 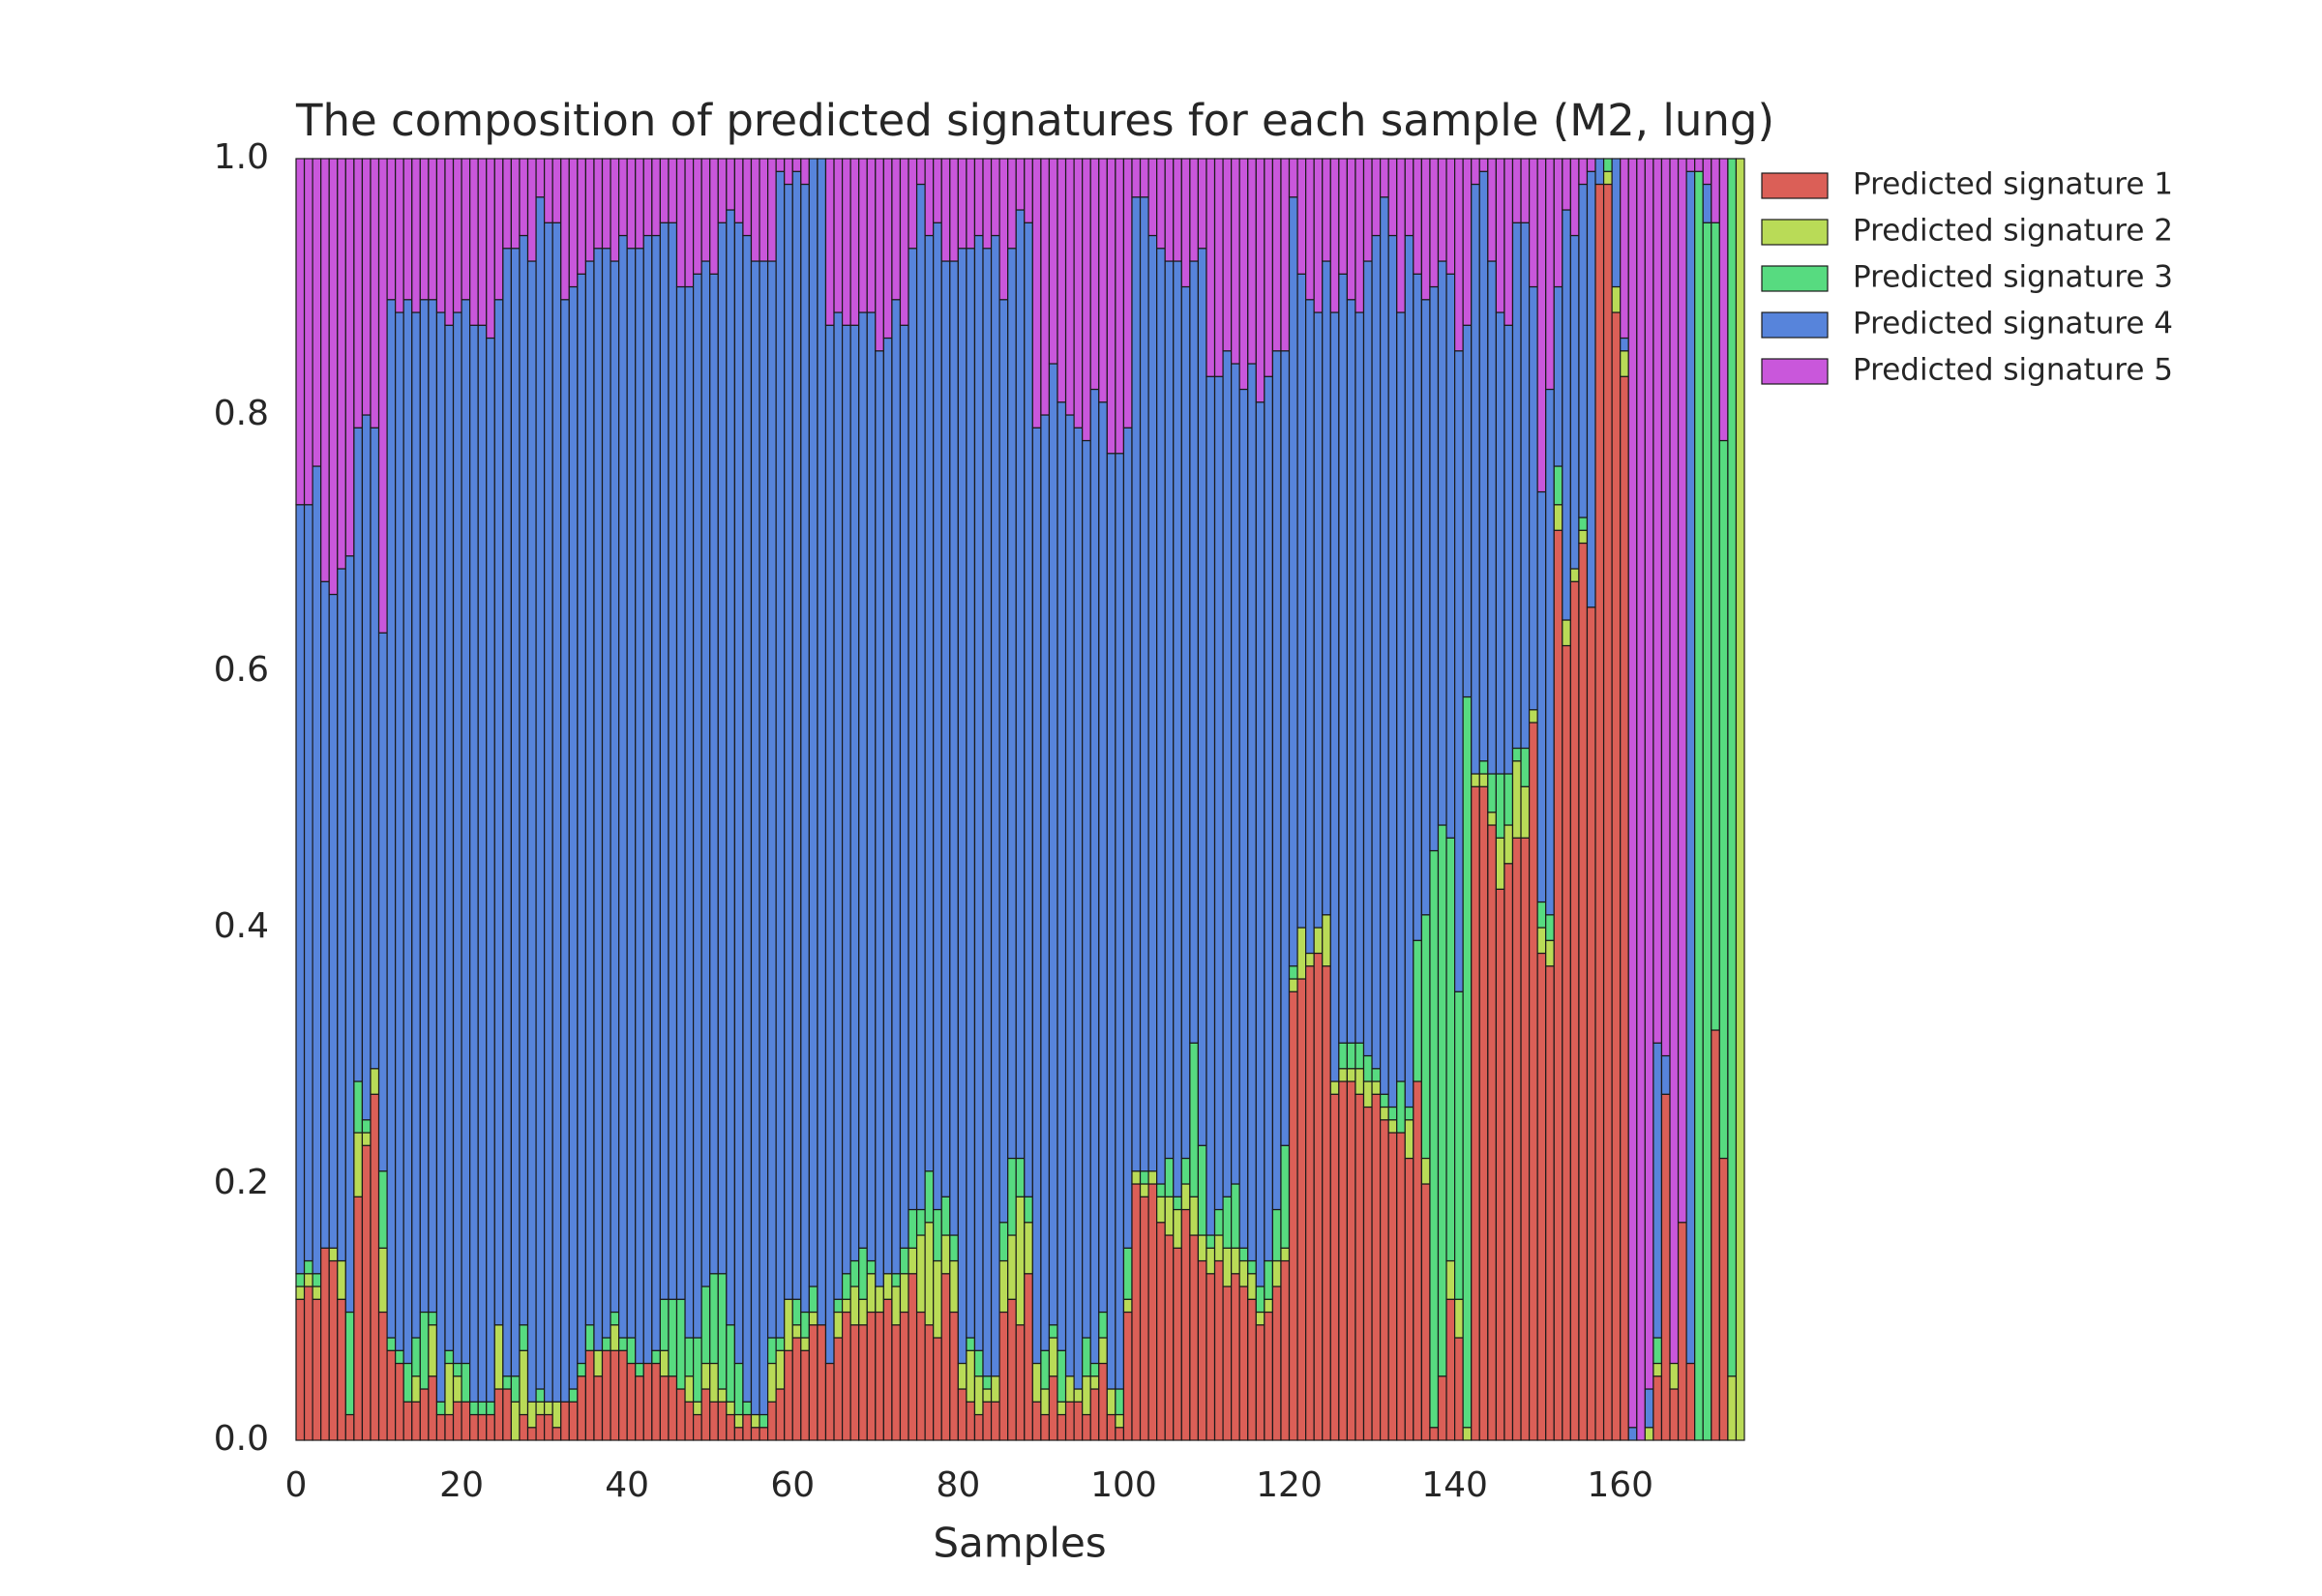 I want to click on x-tick-label: 120, so click(x=1289, y=1485).